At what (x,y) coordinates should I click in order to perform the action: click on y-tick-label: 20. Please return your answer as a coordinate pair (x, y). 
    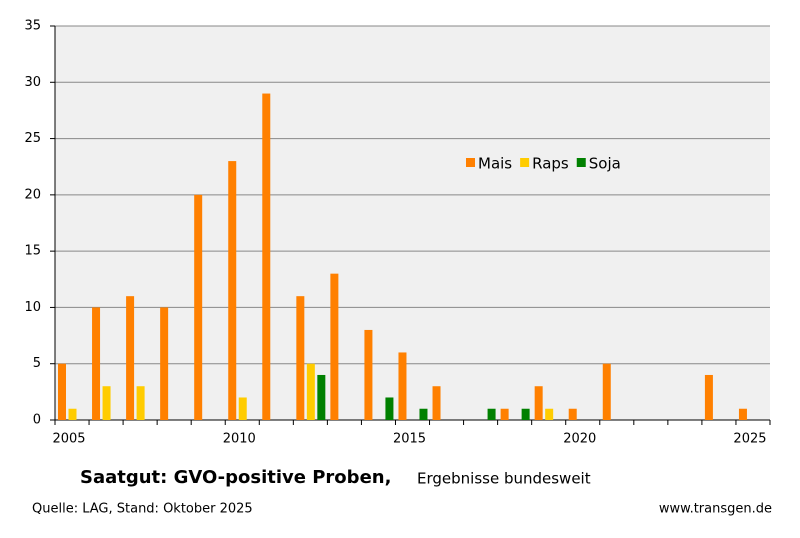
    Looking at the image, I should click on (32, 194).